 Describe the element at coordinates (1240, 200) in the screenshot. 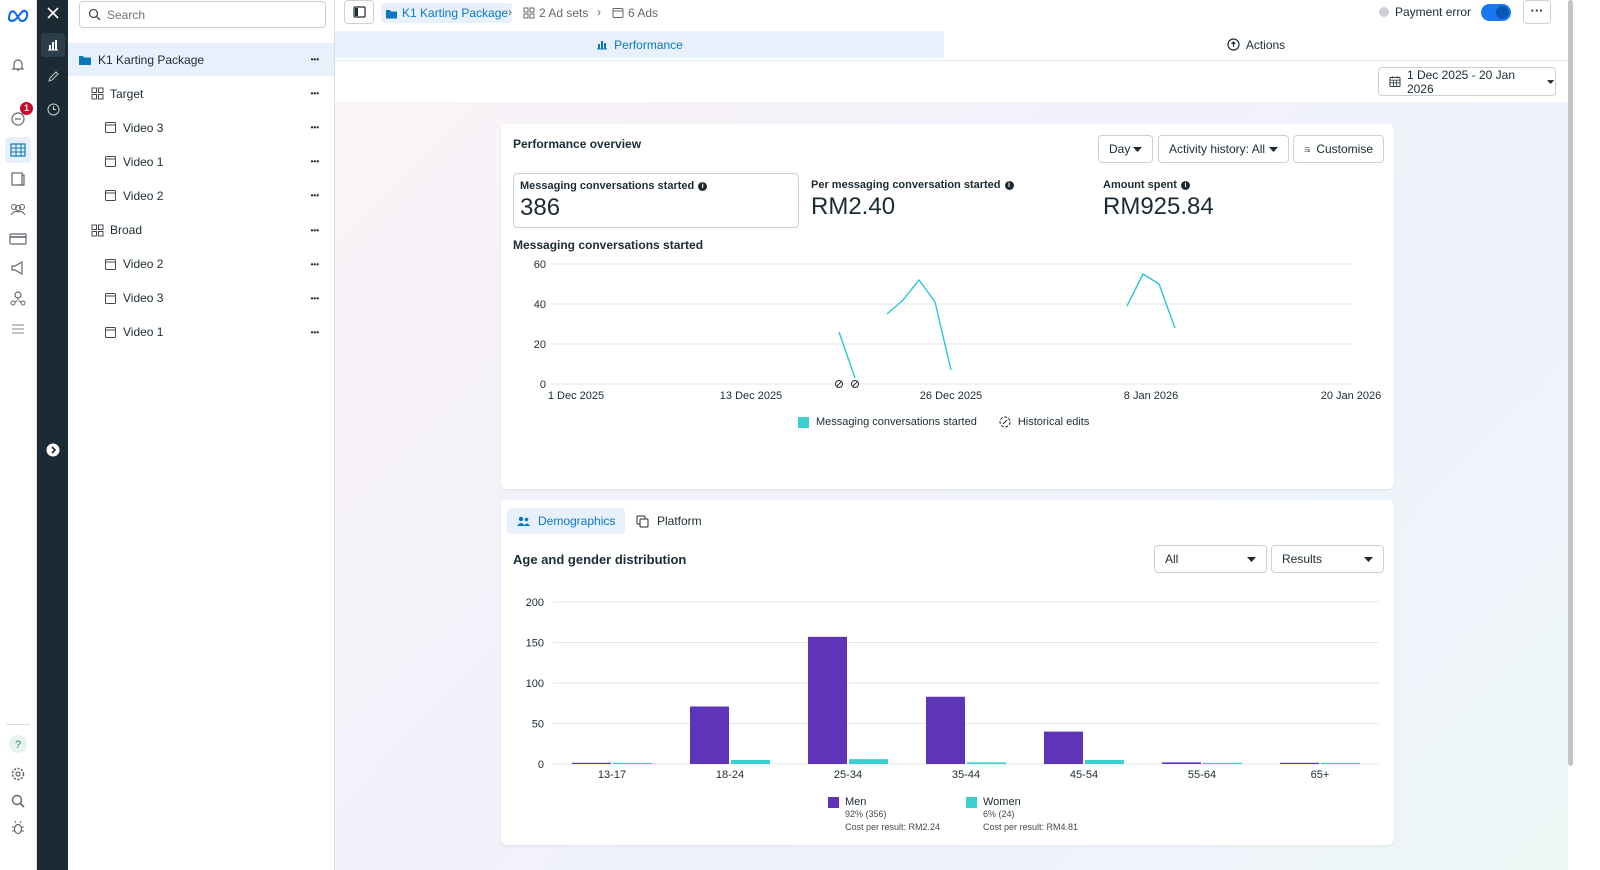

I see `metric-card-amount-spent: Amount spent i RM925.84` at that location.